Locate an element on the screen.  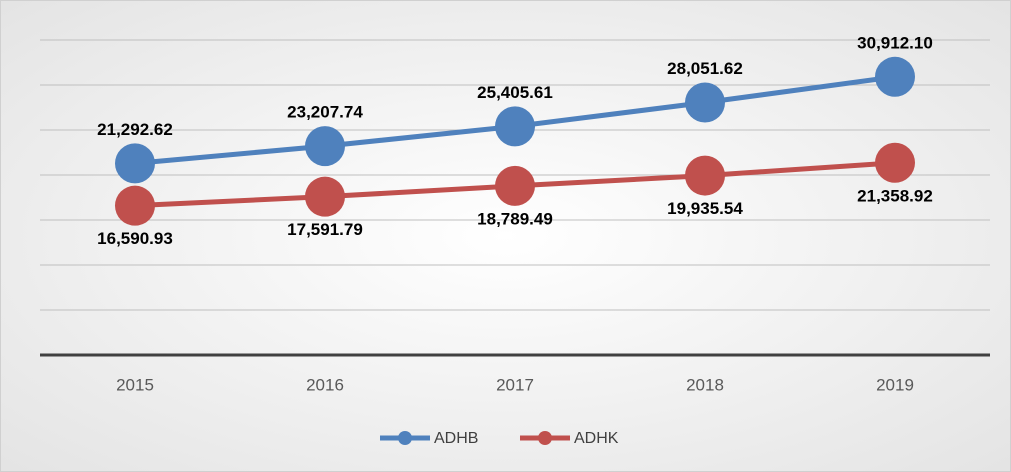
x-tick-label: 2018 is located at coordinates (705, 384).